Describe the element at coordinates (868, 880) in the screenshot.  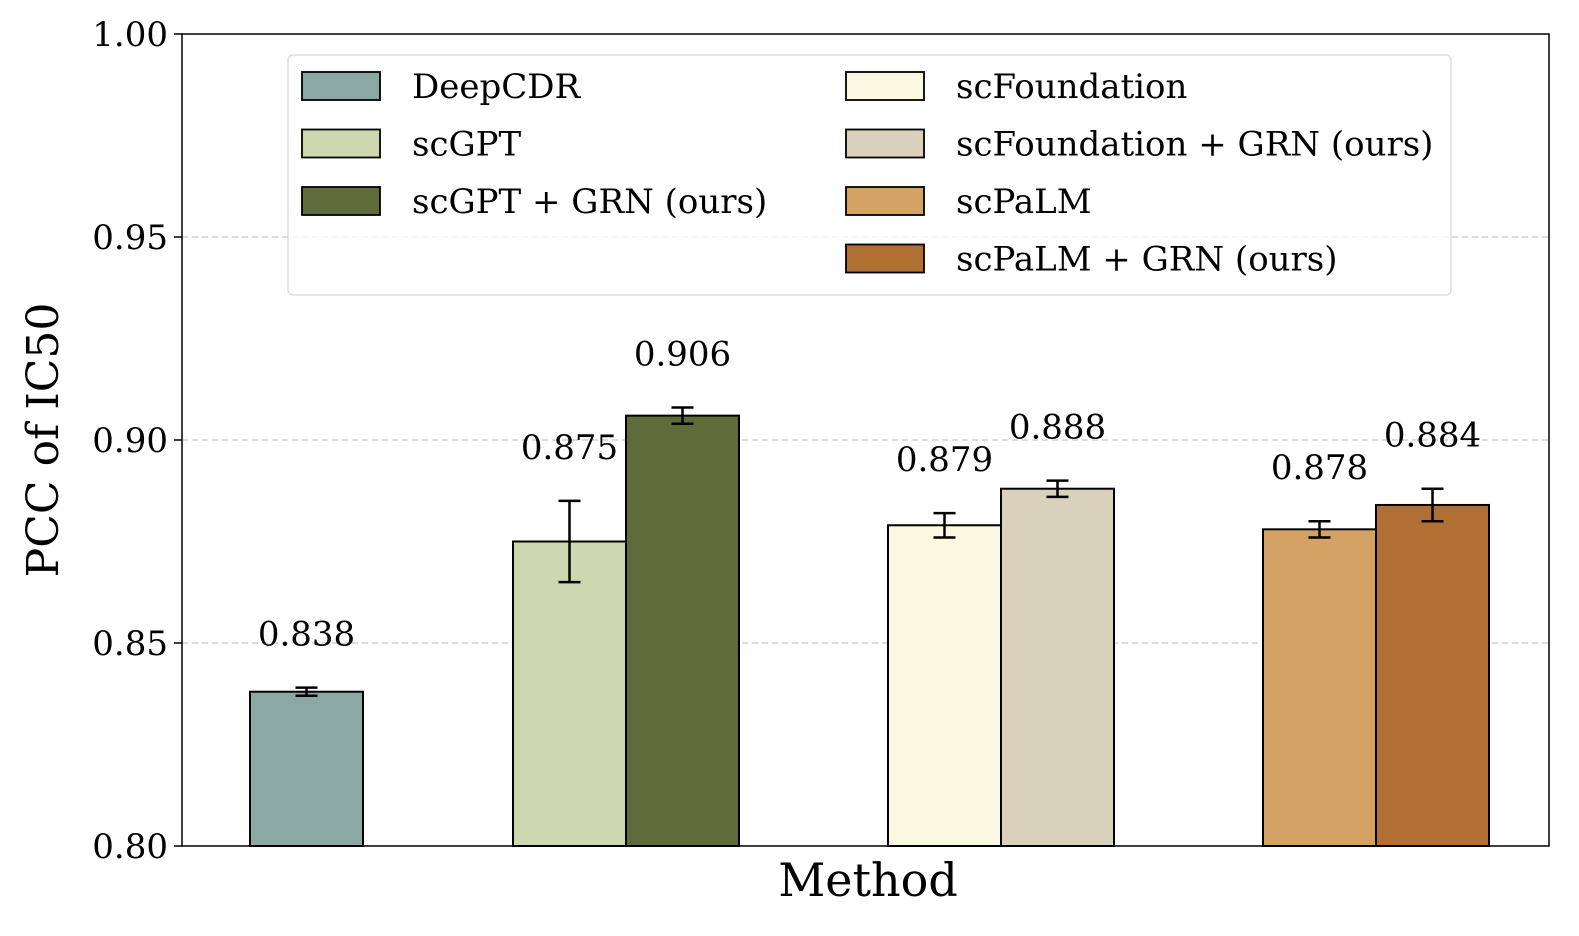
I see `x-axis-label: Method` at that location.